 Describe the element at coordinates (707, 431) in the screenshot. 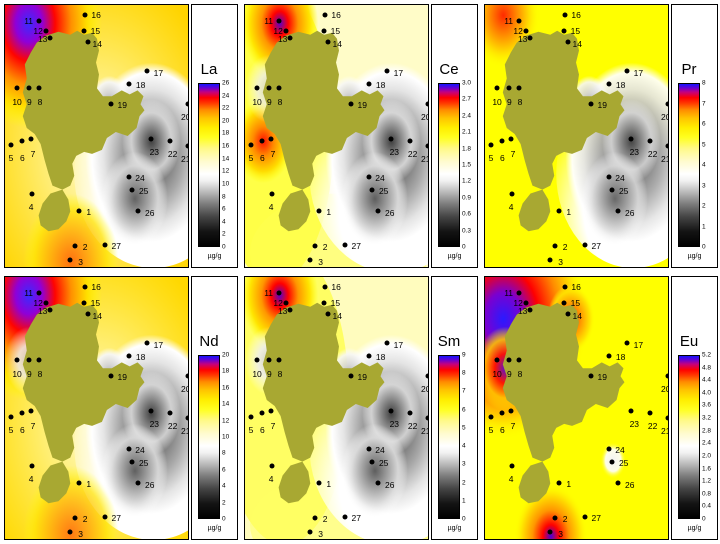

I see `colorbar-tick-label: 2.8` at that location.